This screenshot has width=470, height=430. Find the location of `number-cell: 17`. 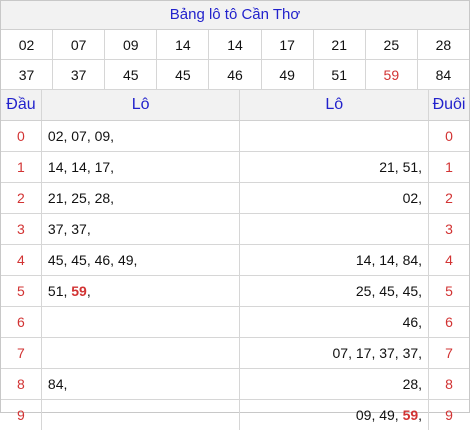

number-cell: 17 is located at coordinates (287, 45).